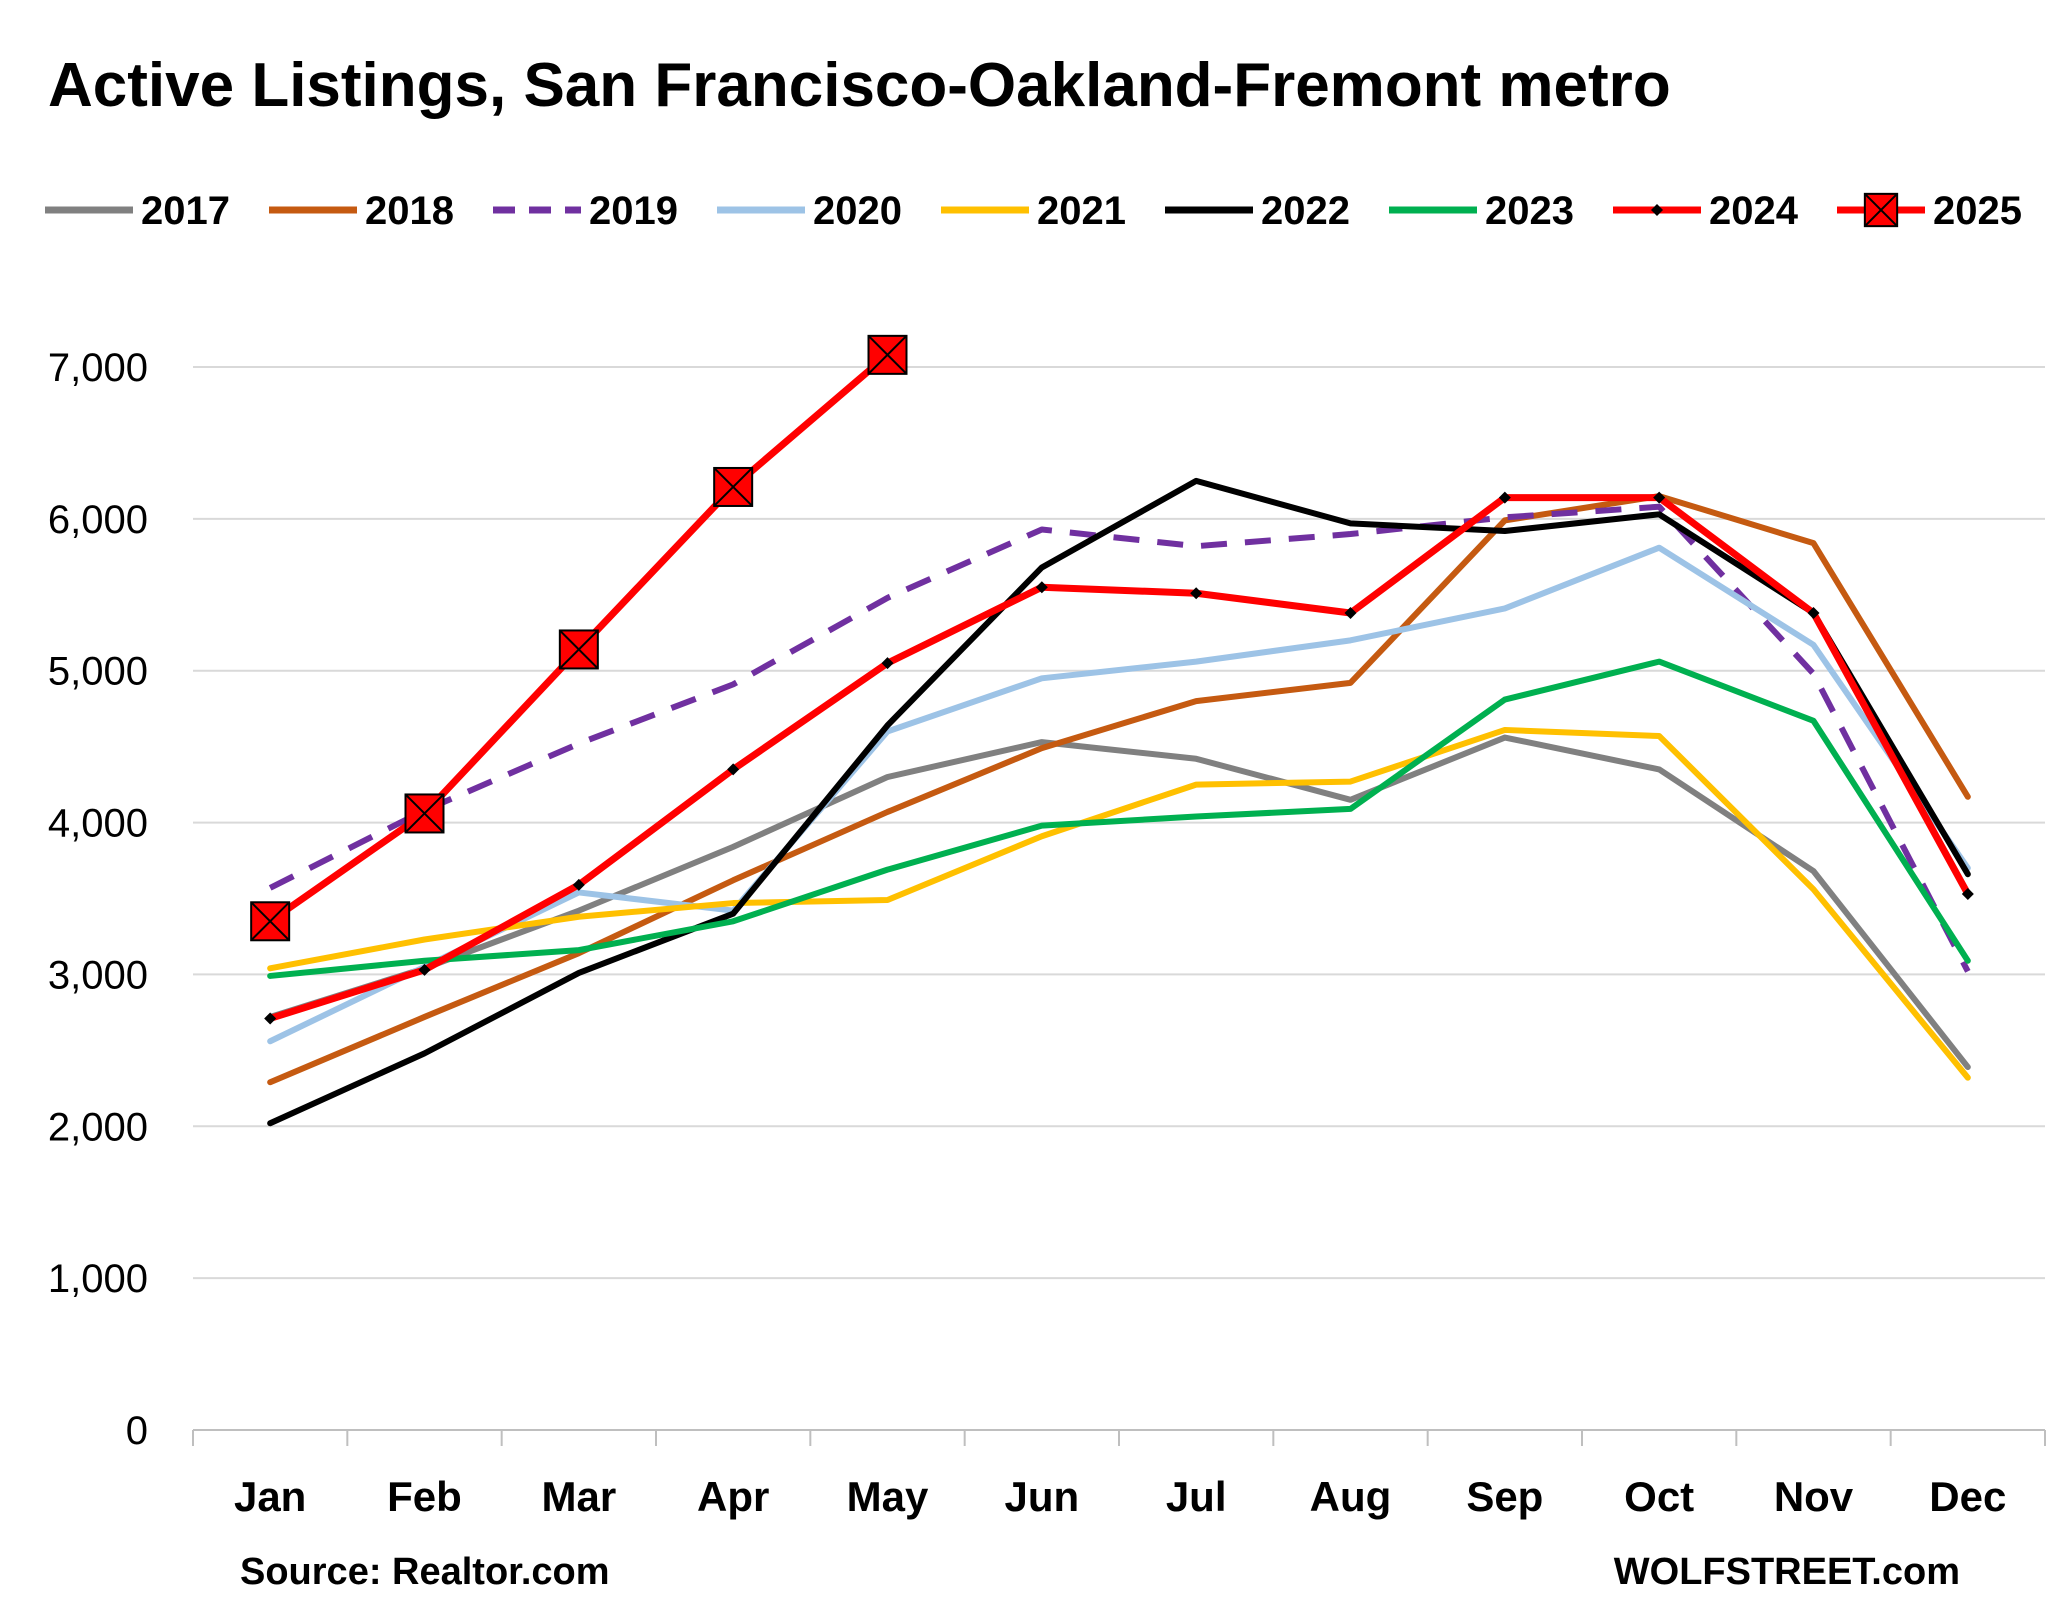 Image resolution: width=2048 pixels, height=1615 pixels. Describe the element at coordinates (1305, 211) in the screenshot. I see `legend-label: 2022` at that location.